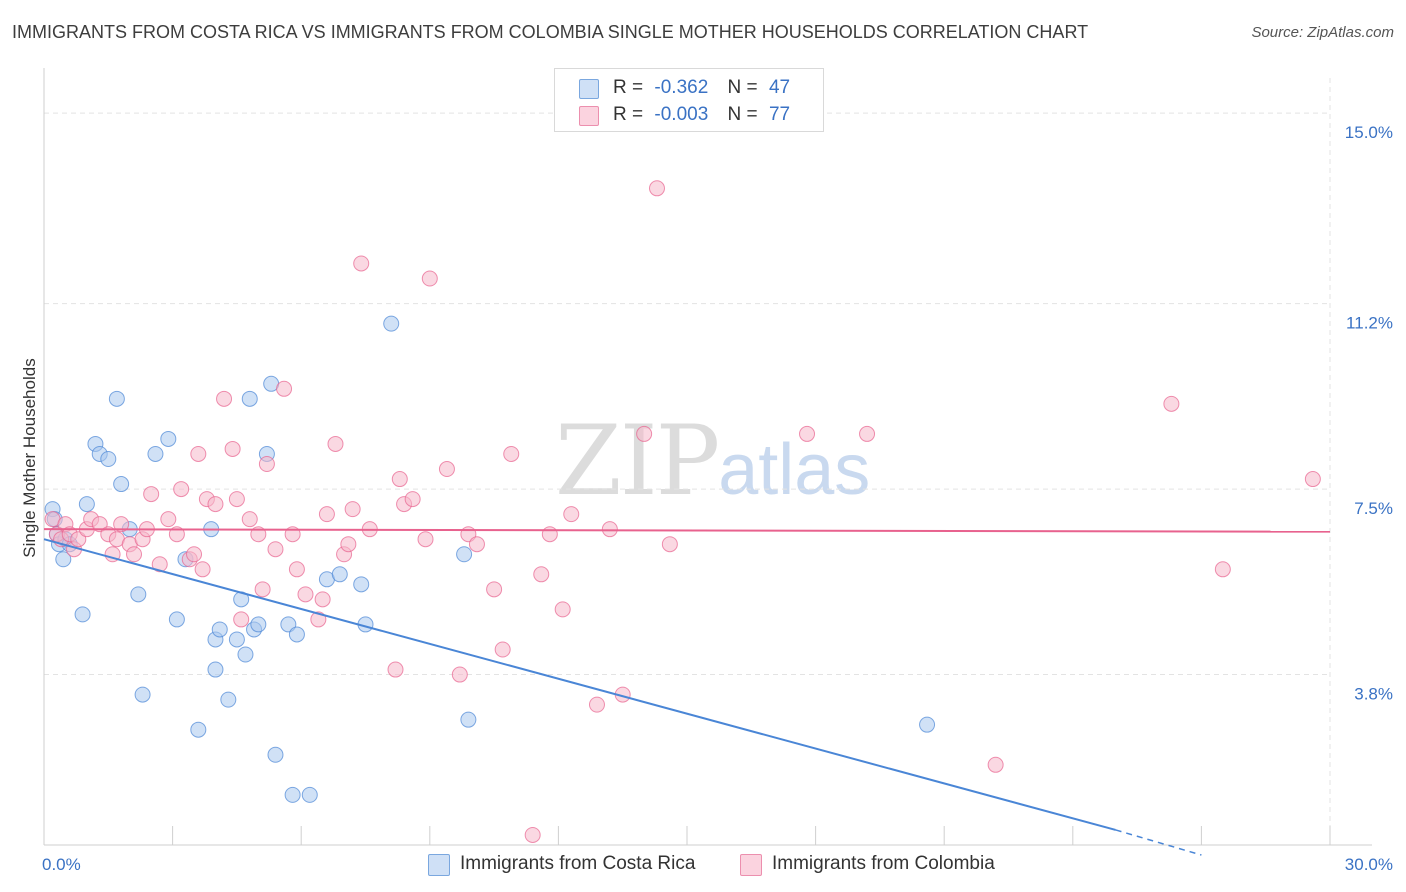  Describe the element at coordinates (1158, 842) in the screenshot. I see `trendline-costa-rica-extension` at that location.